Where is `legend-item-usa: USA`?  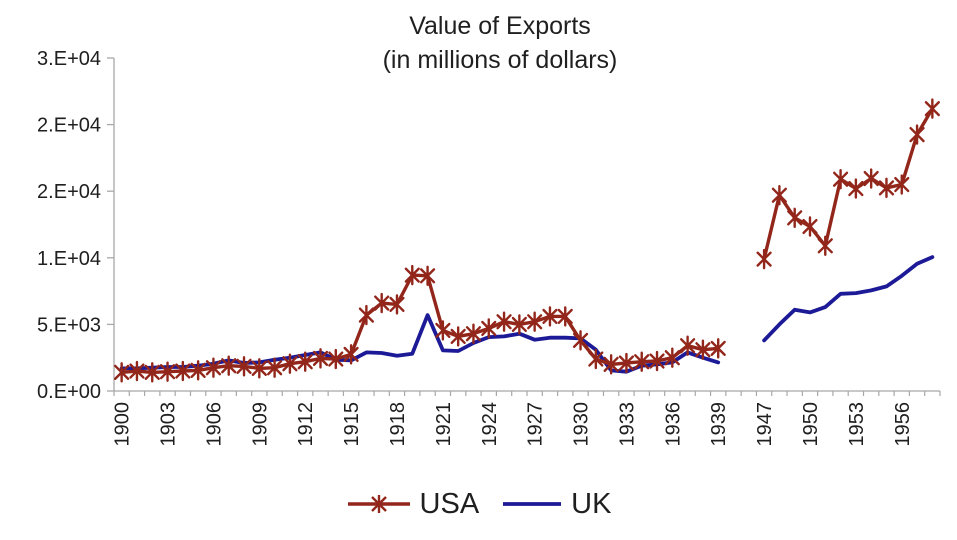 legend-item-usa: USA is located at coordinates (413, 504).